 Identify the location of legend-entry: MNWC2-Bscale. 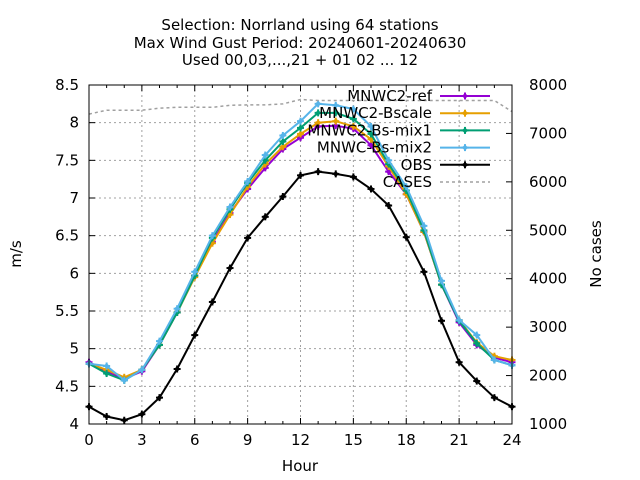
(404, 113).